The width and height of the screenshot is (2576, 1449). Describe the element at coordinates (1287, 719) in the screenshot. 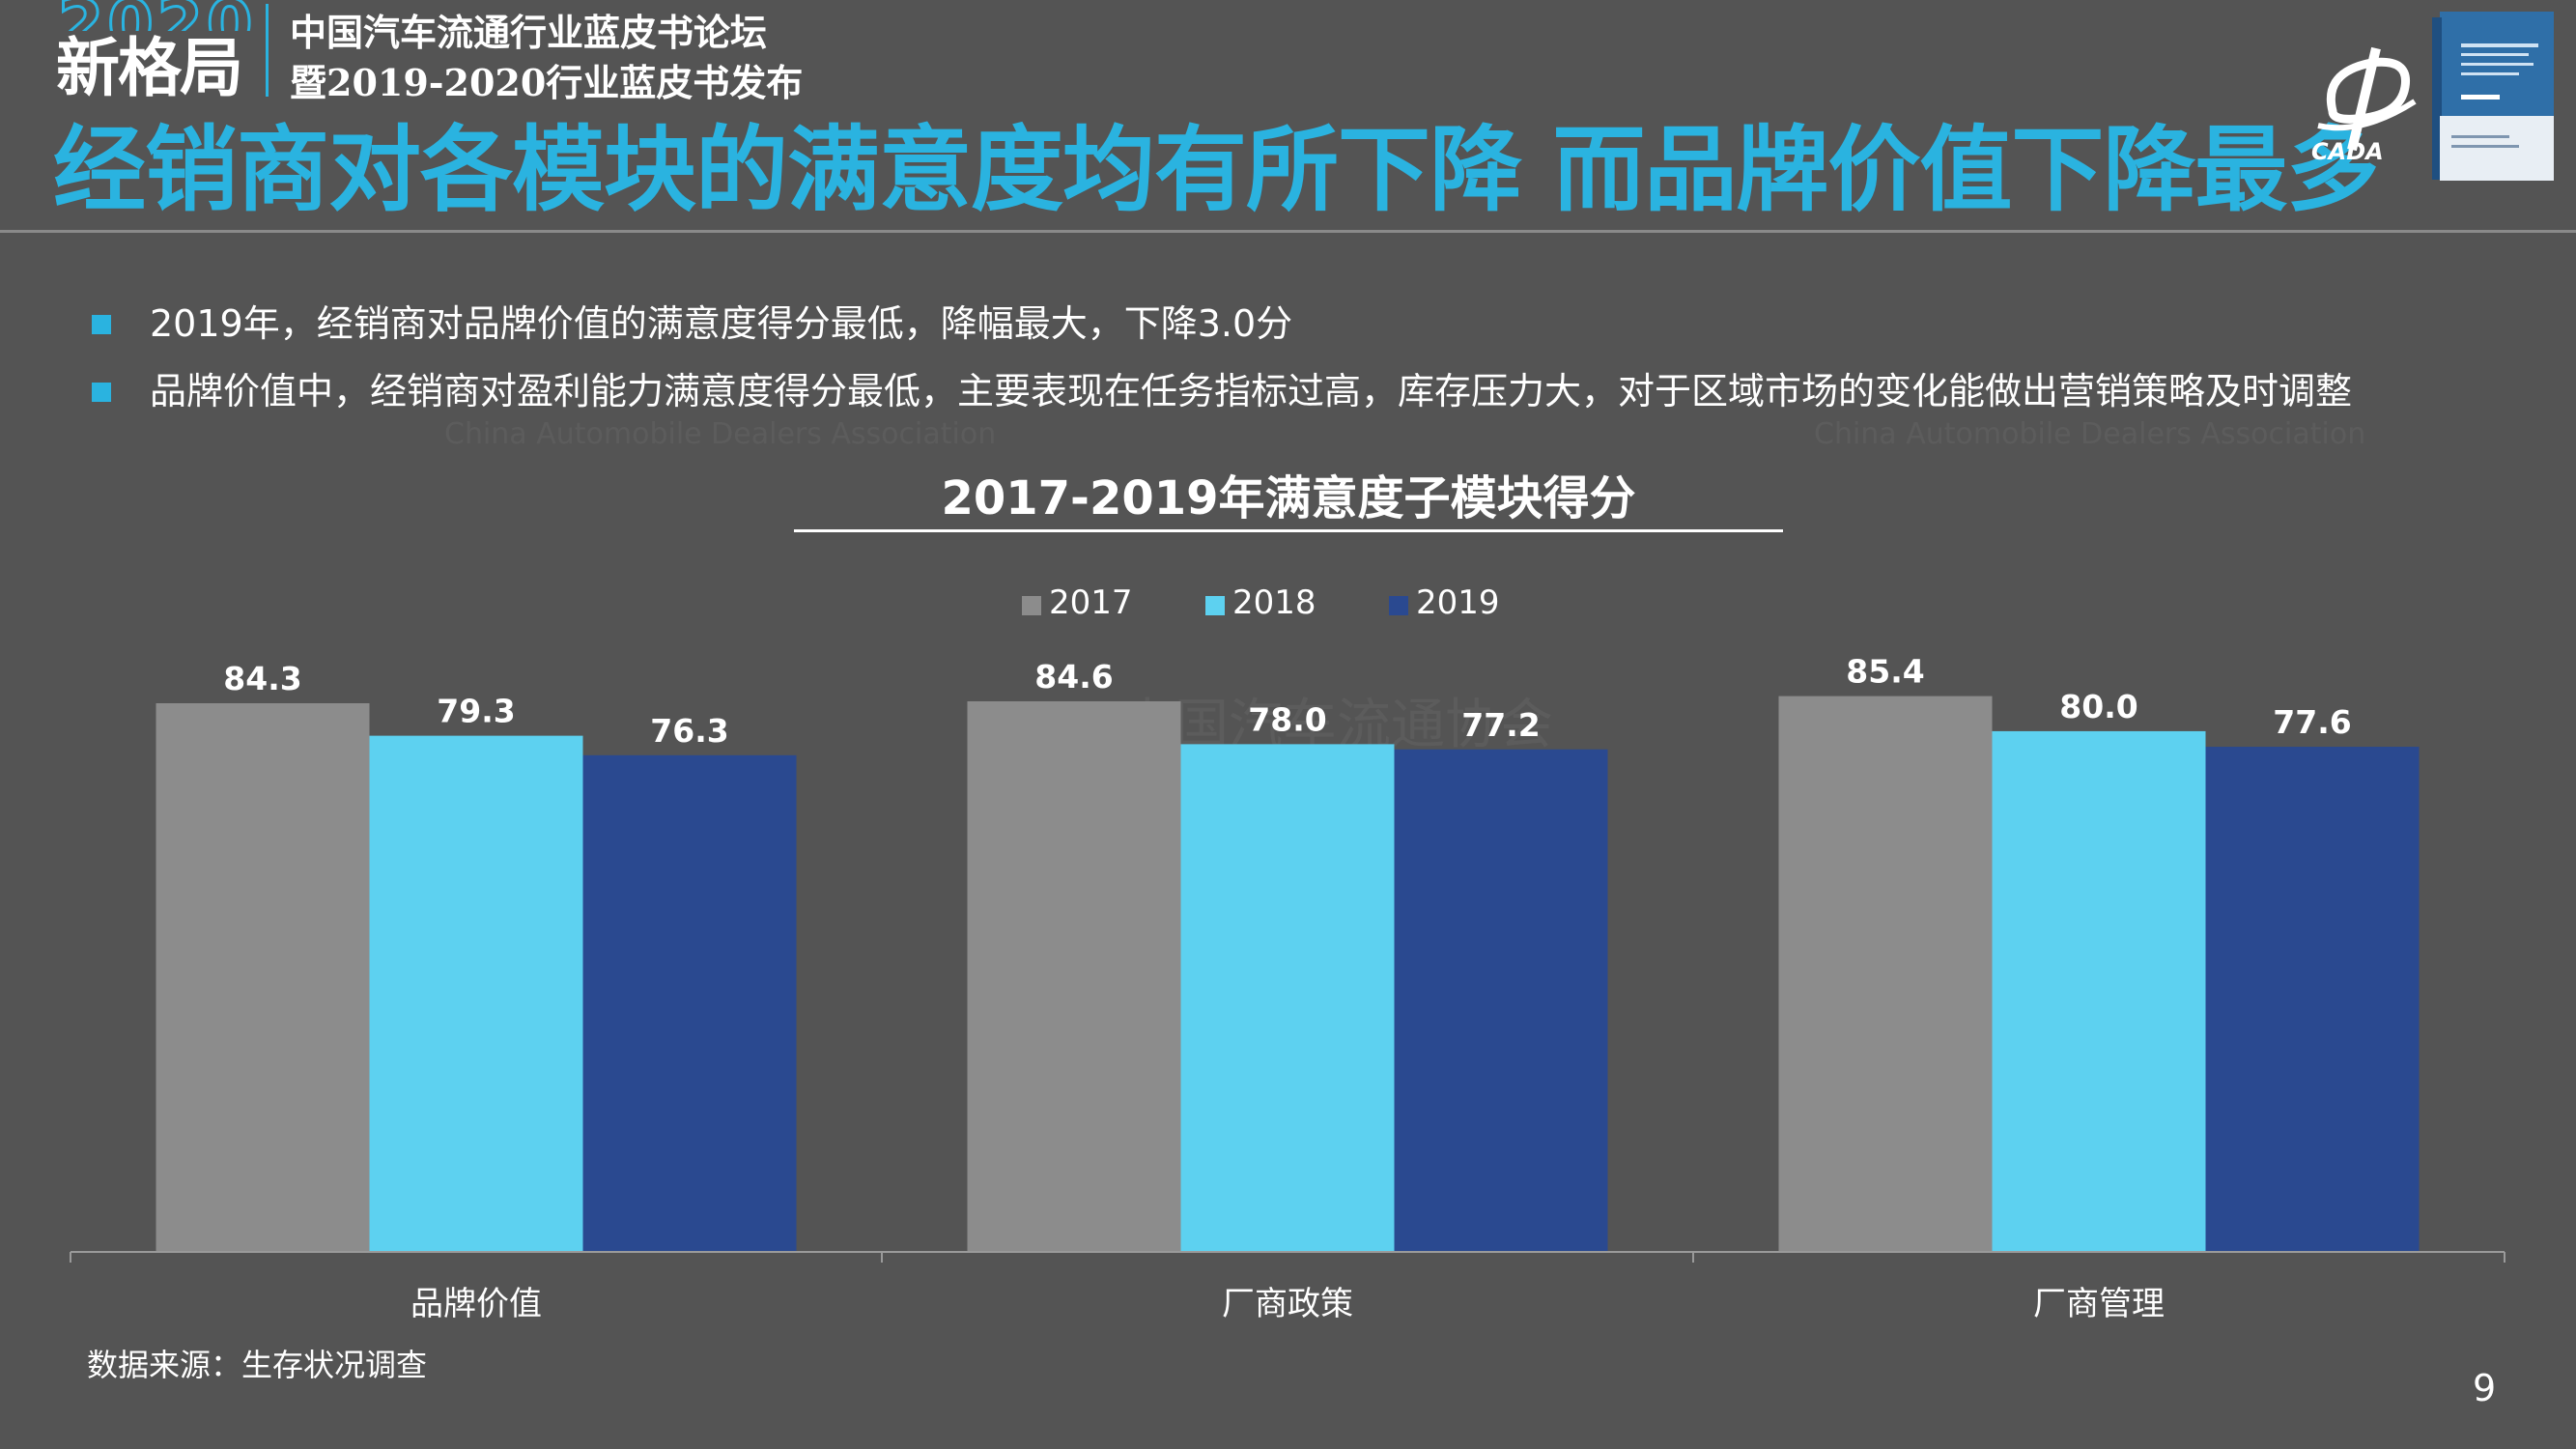

I see `data-label: 78.0` at that location.